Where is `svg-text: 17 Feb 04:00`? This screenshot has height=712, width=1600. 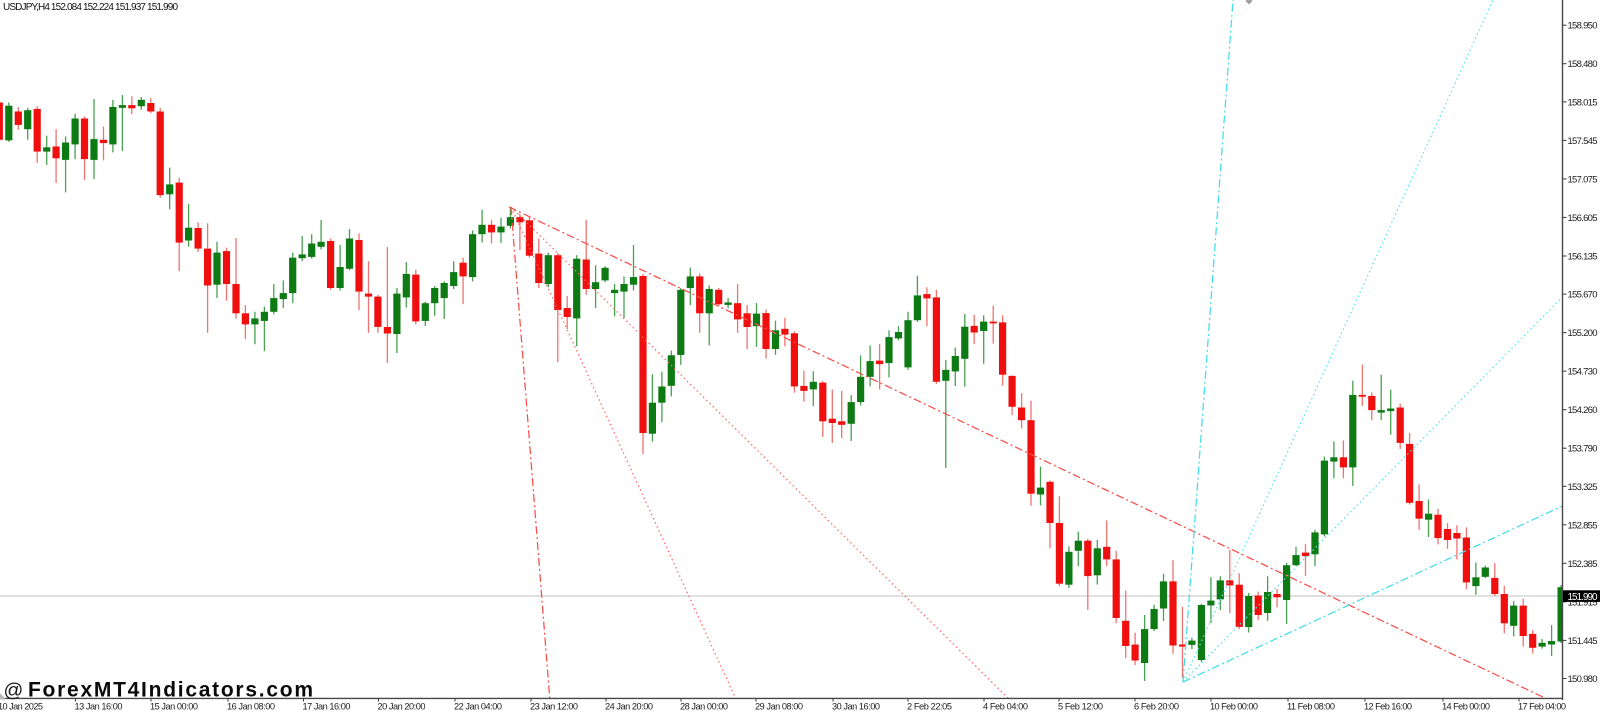
svg-text: 17 Feb 04:00 is located at coordinates (1542, 706).